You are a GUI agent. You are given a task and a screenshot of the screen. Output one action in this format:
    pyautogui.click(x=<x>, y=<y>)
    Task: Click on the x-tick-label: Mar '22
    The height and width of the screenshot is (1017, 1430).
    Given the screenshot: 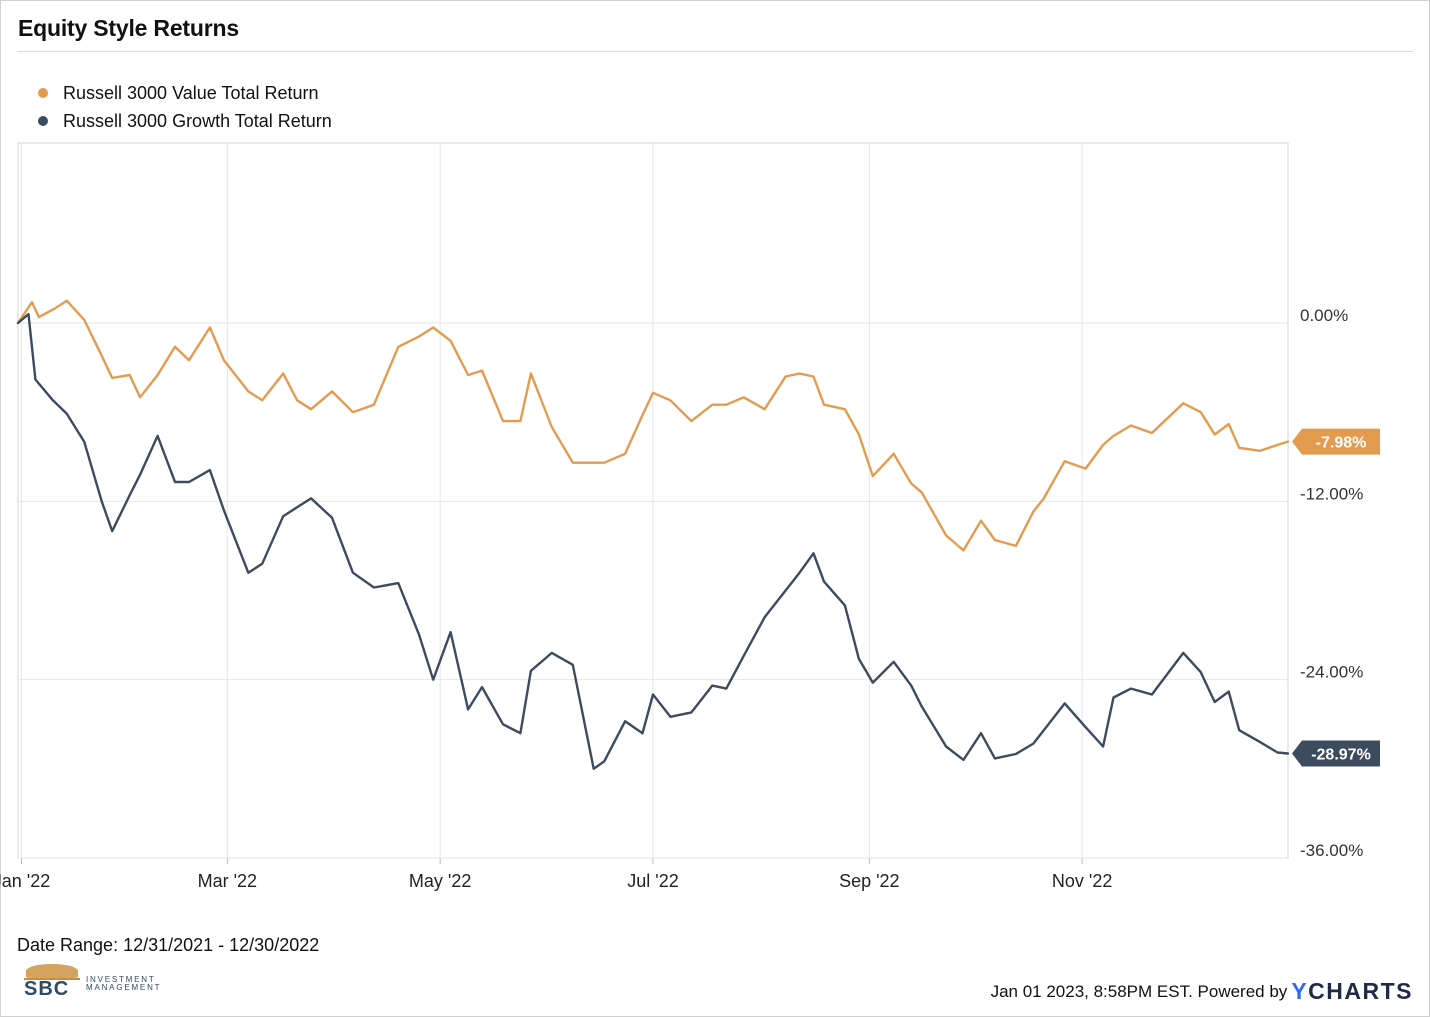 What is the action you would take?
    pyautogui.click(x=227, y=881)
    